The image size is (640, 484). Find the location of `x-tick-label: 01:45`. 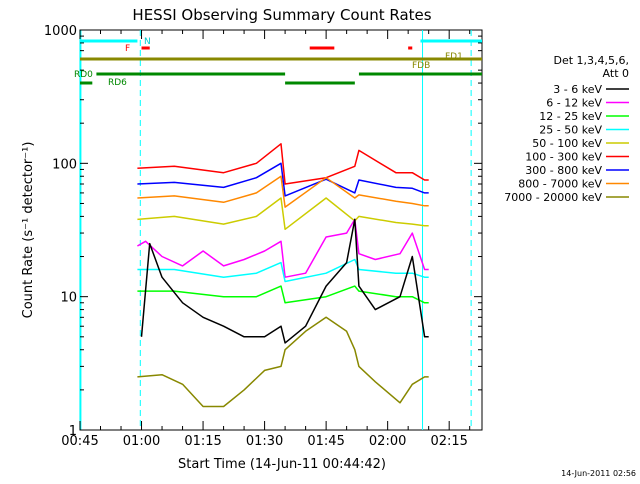

x-tick-label: 01:45 is located at coordinates (325, 441).